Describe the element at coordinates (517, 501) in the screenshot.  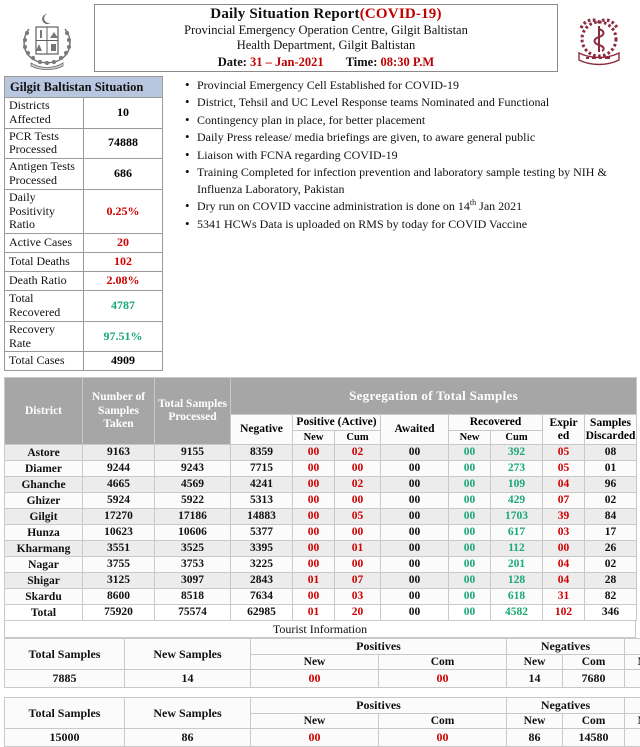
I see `cell-recovered-cum: 429` at that location.